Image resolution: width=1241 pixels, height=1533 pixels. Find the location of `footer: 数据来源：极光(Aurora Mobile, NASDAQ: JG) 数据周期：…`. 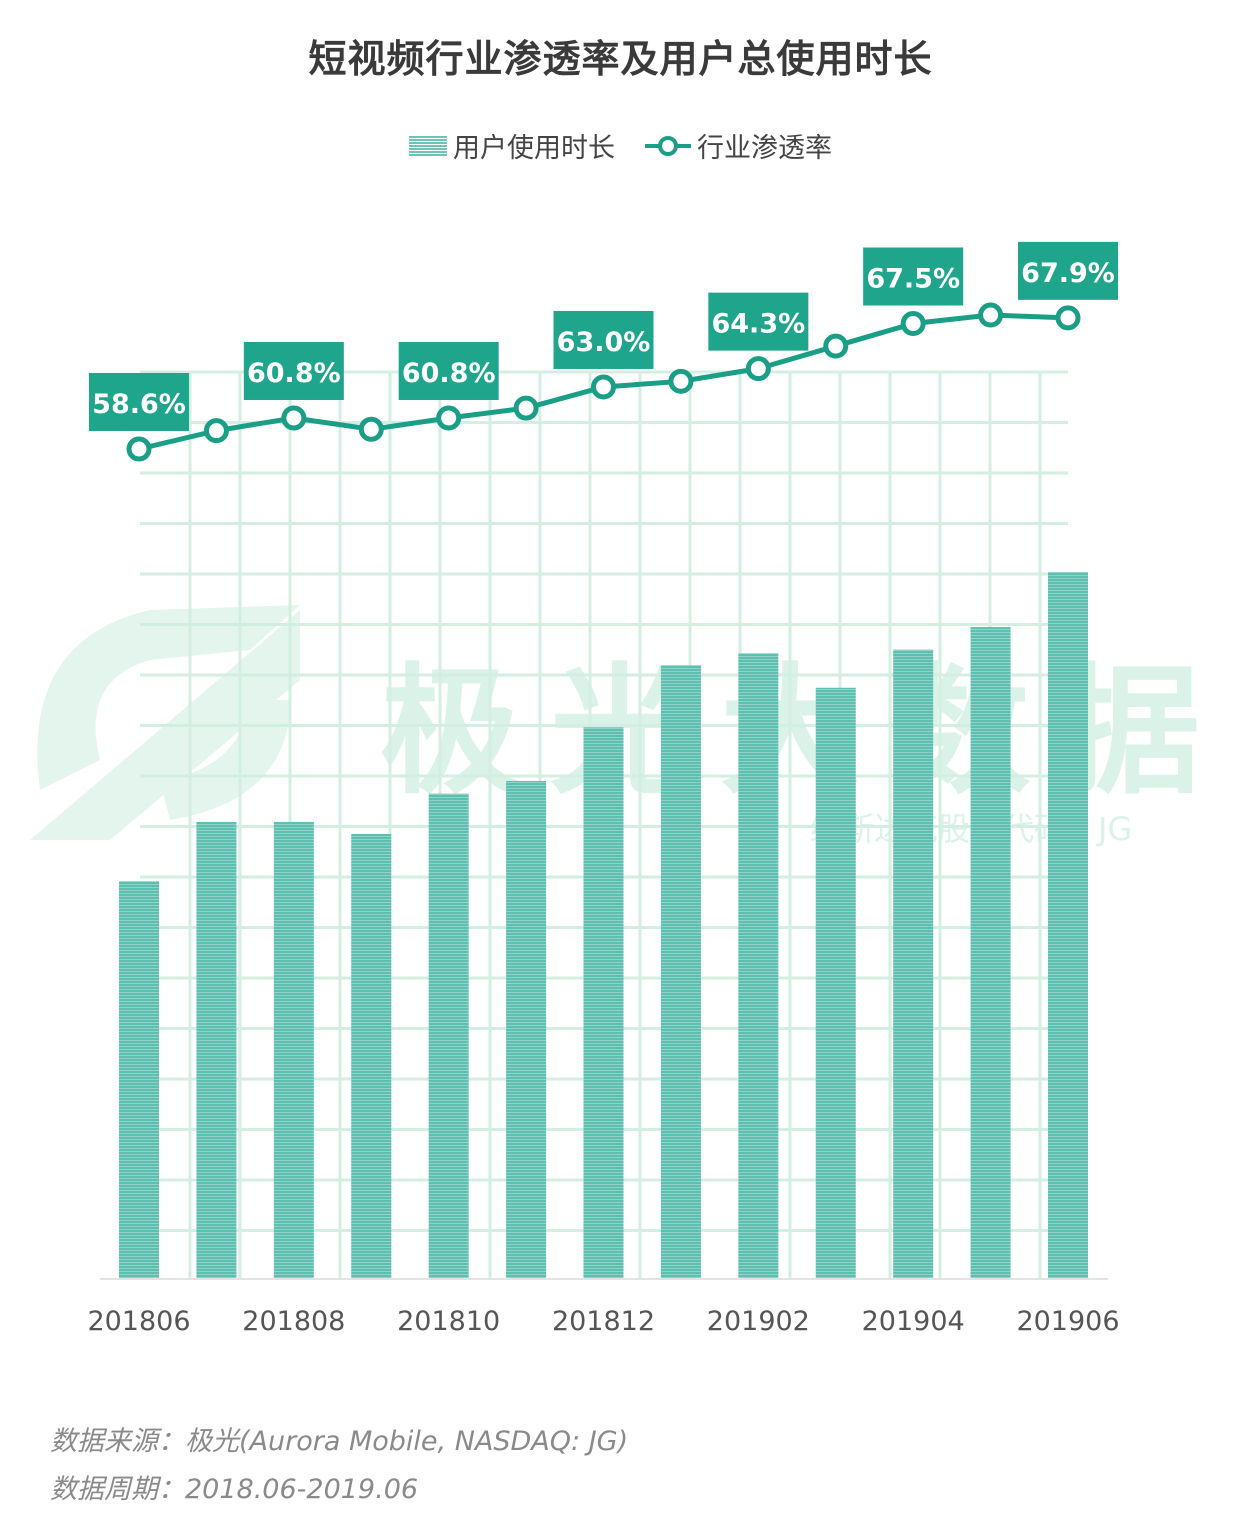

footer: 数据来源：极光(Aurora Mobile, NASDAQ: JG) 数据周期：… is located at coordinates (339, 1466).